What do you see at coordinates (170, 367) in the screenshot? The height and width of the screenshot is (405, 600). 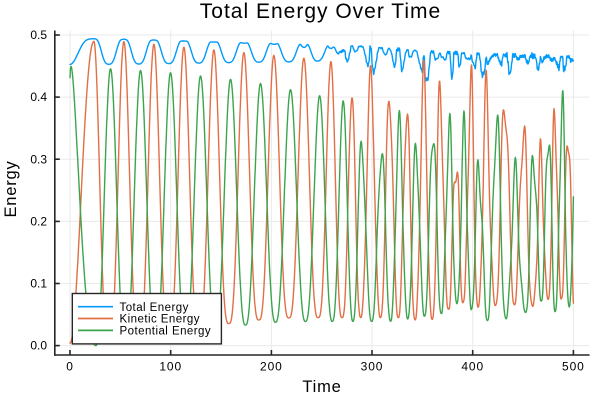 I see `svg-text: 100` at bounding box center [170, 367].